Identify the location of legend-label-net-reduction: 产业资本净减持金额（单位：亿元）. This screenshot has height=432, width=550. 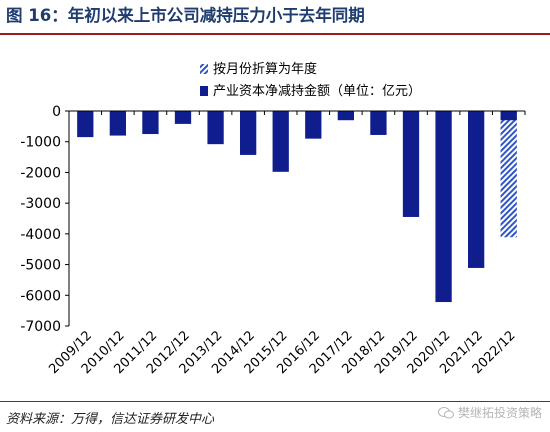
(317, 91).